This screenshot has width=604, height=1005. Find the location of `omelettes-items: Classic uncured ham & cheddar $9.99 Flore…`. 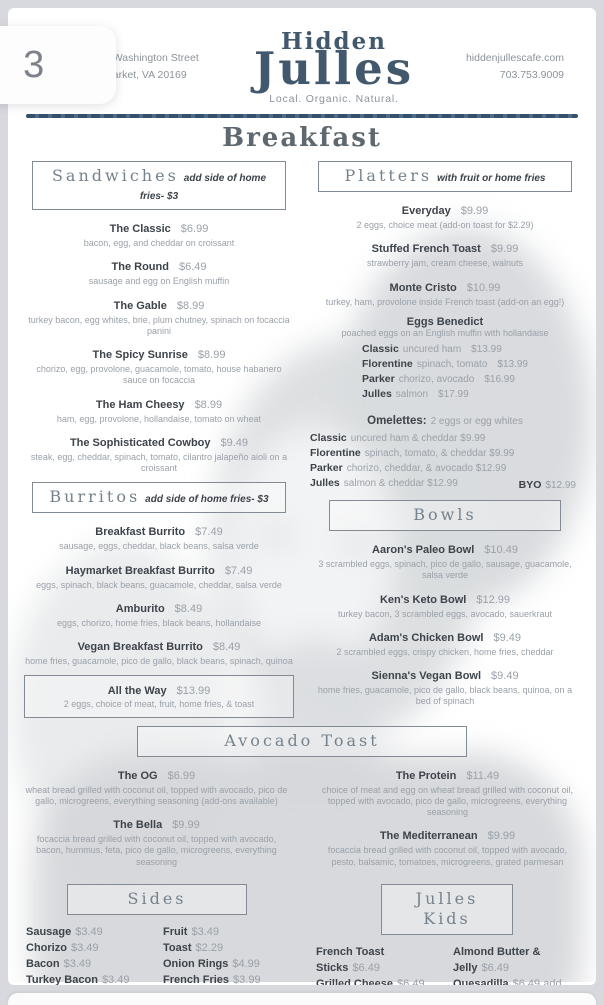

omelettes-items: Classic uncured ham & cheddar $9.99 Flore… is located at coordinates (445, 461).